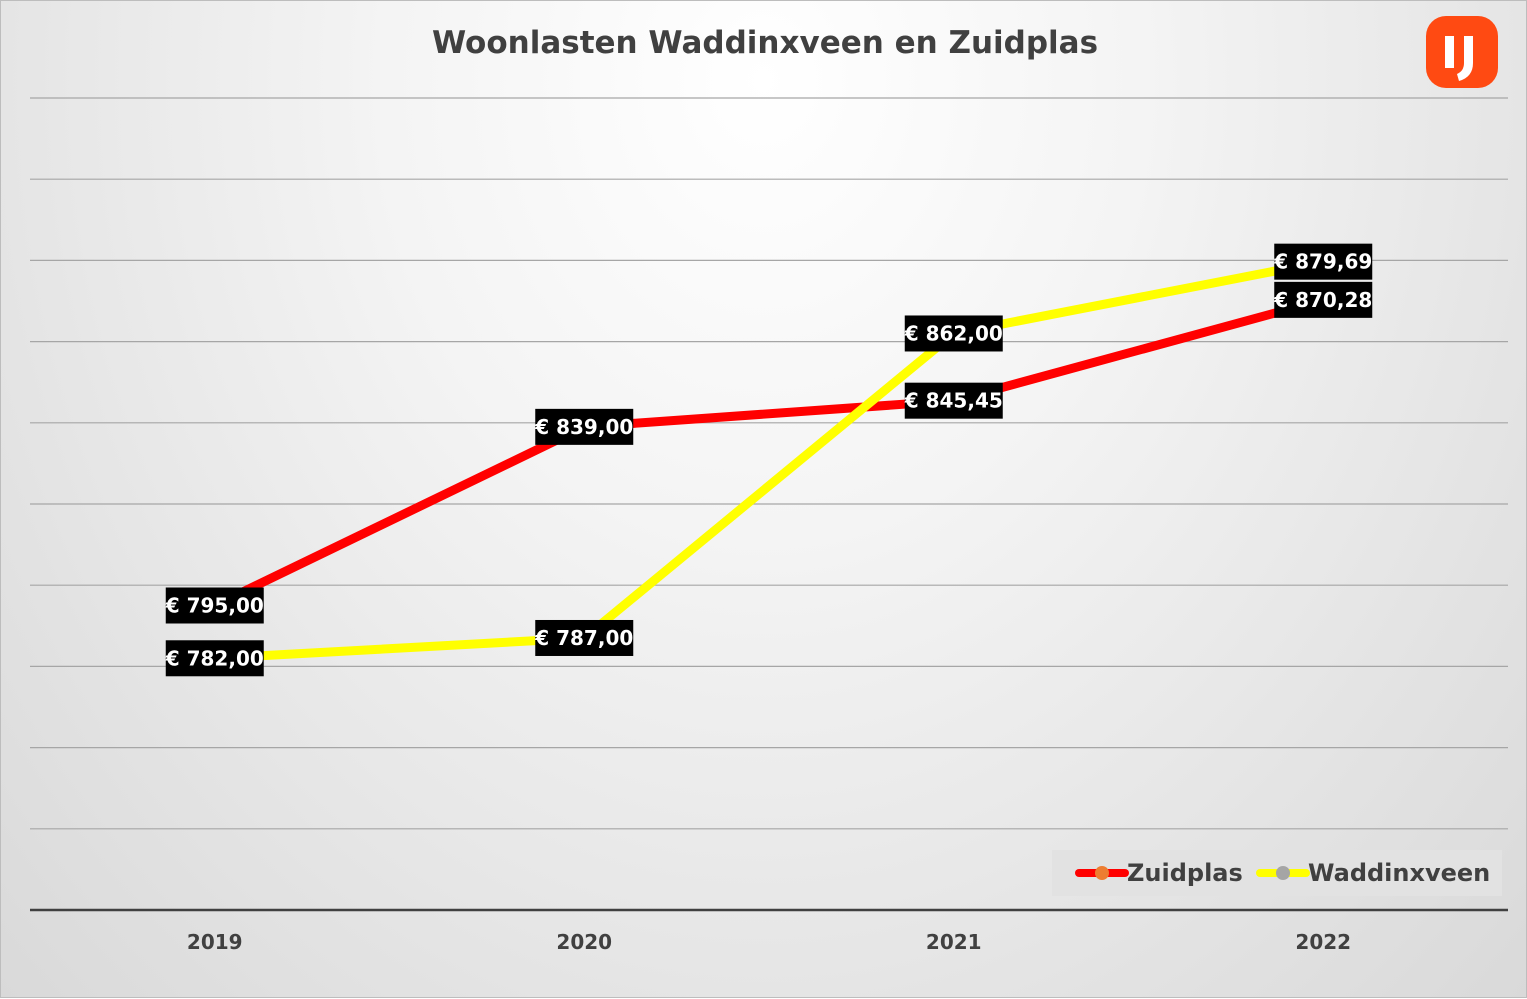  I want to click on data-label-text: € 862,00, so click(953, 333).